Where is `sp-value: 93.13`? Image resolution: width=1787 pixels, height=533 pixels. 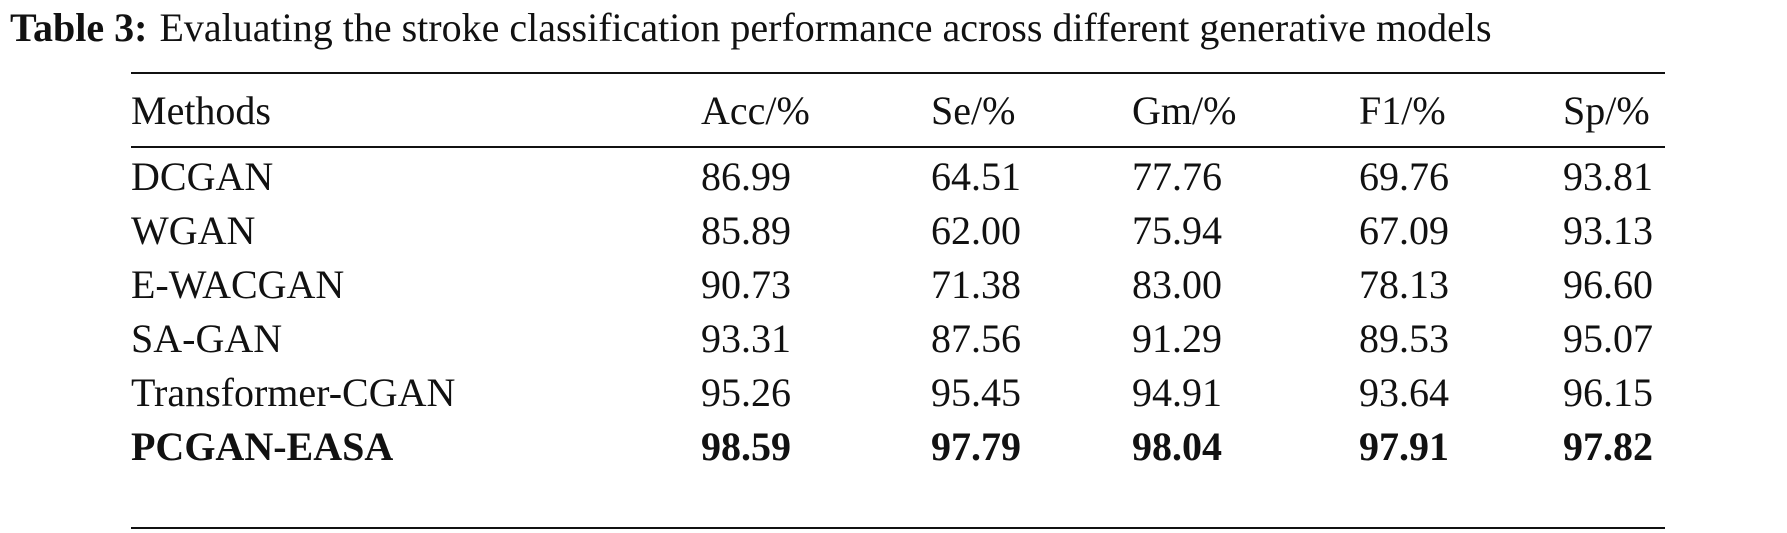 sp-value: 93.13 is located at coordinates (1608, 230).